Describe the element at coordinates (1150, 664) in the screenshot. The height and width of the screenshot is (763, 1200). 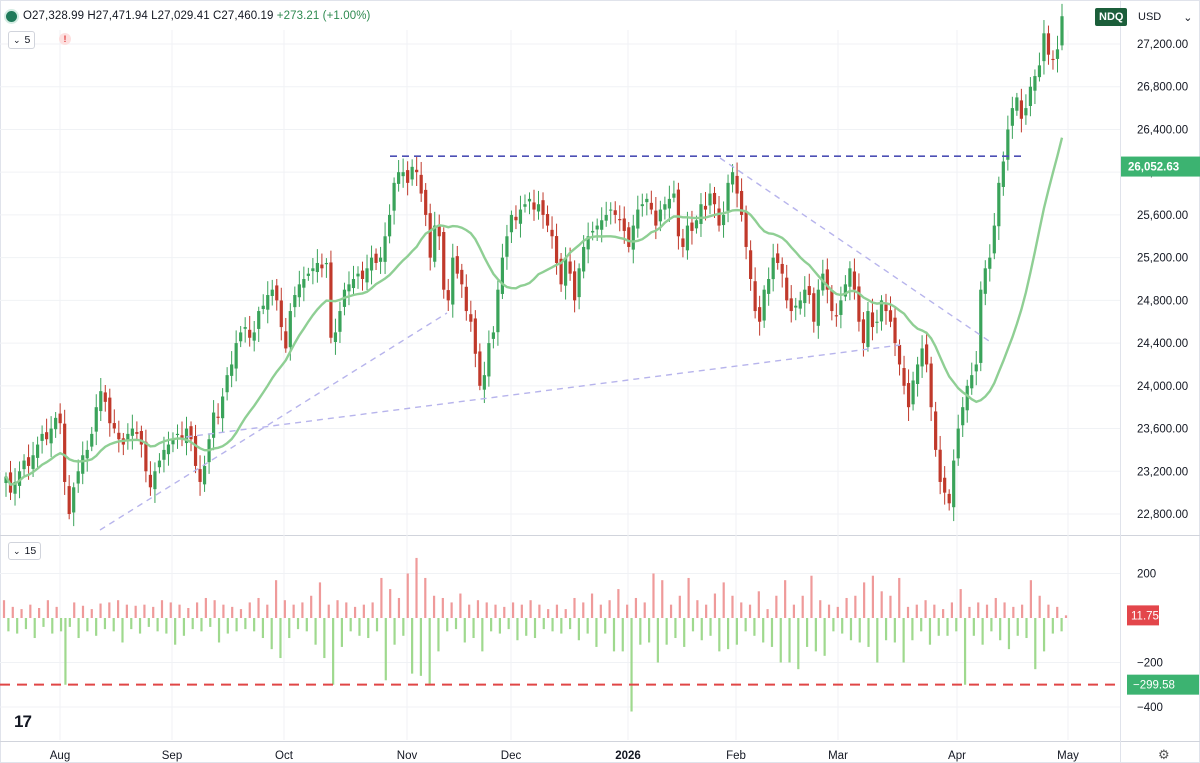
I see `osc-tick-label: −200` at that location.